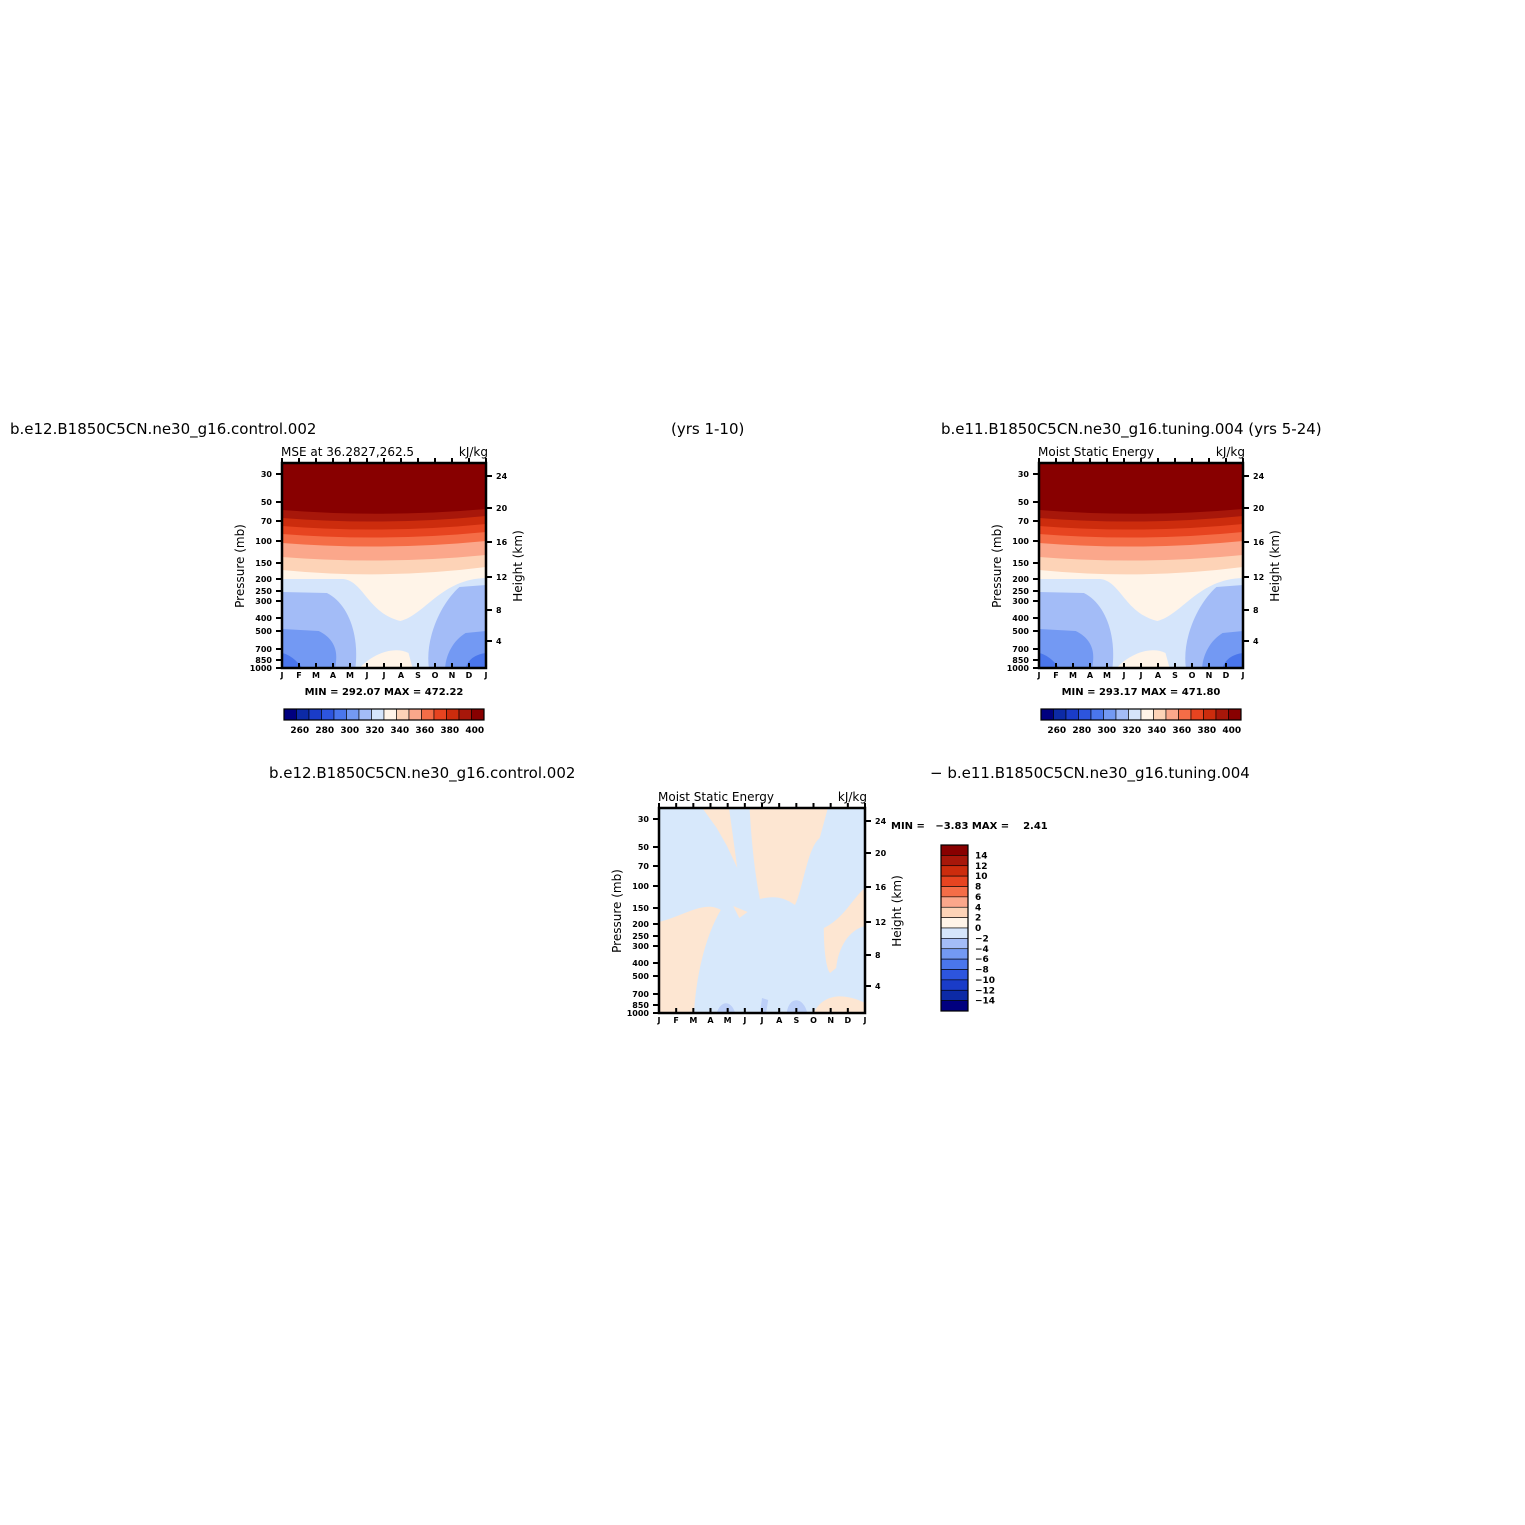 Image resolution: width=1525 pixels, height=1525 pixels. Describe the element at coordinates (1259, 476) in the screenshot. I see `y2-tick-label: 24` at that location.